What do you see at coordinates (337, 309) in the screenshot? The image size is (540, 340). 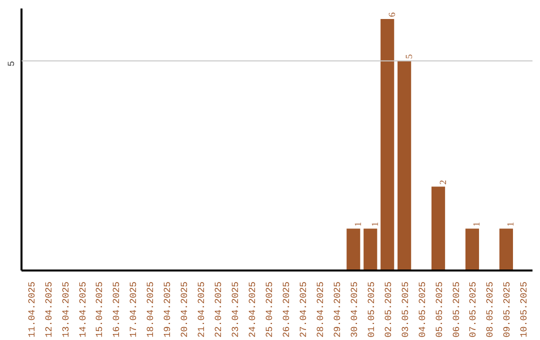 I see `x-tick-label: 29.04.2025` at bounding box center [337, 309].